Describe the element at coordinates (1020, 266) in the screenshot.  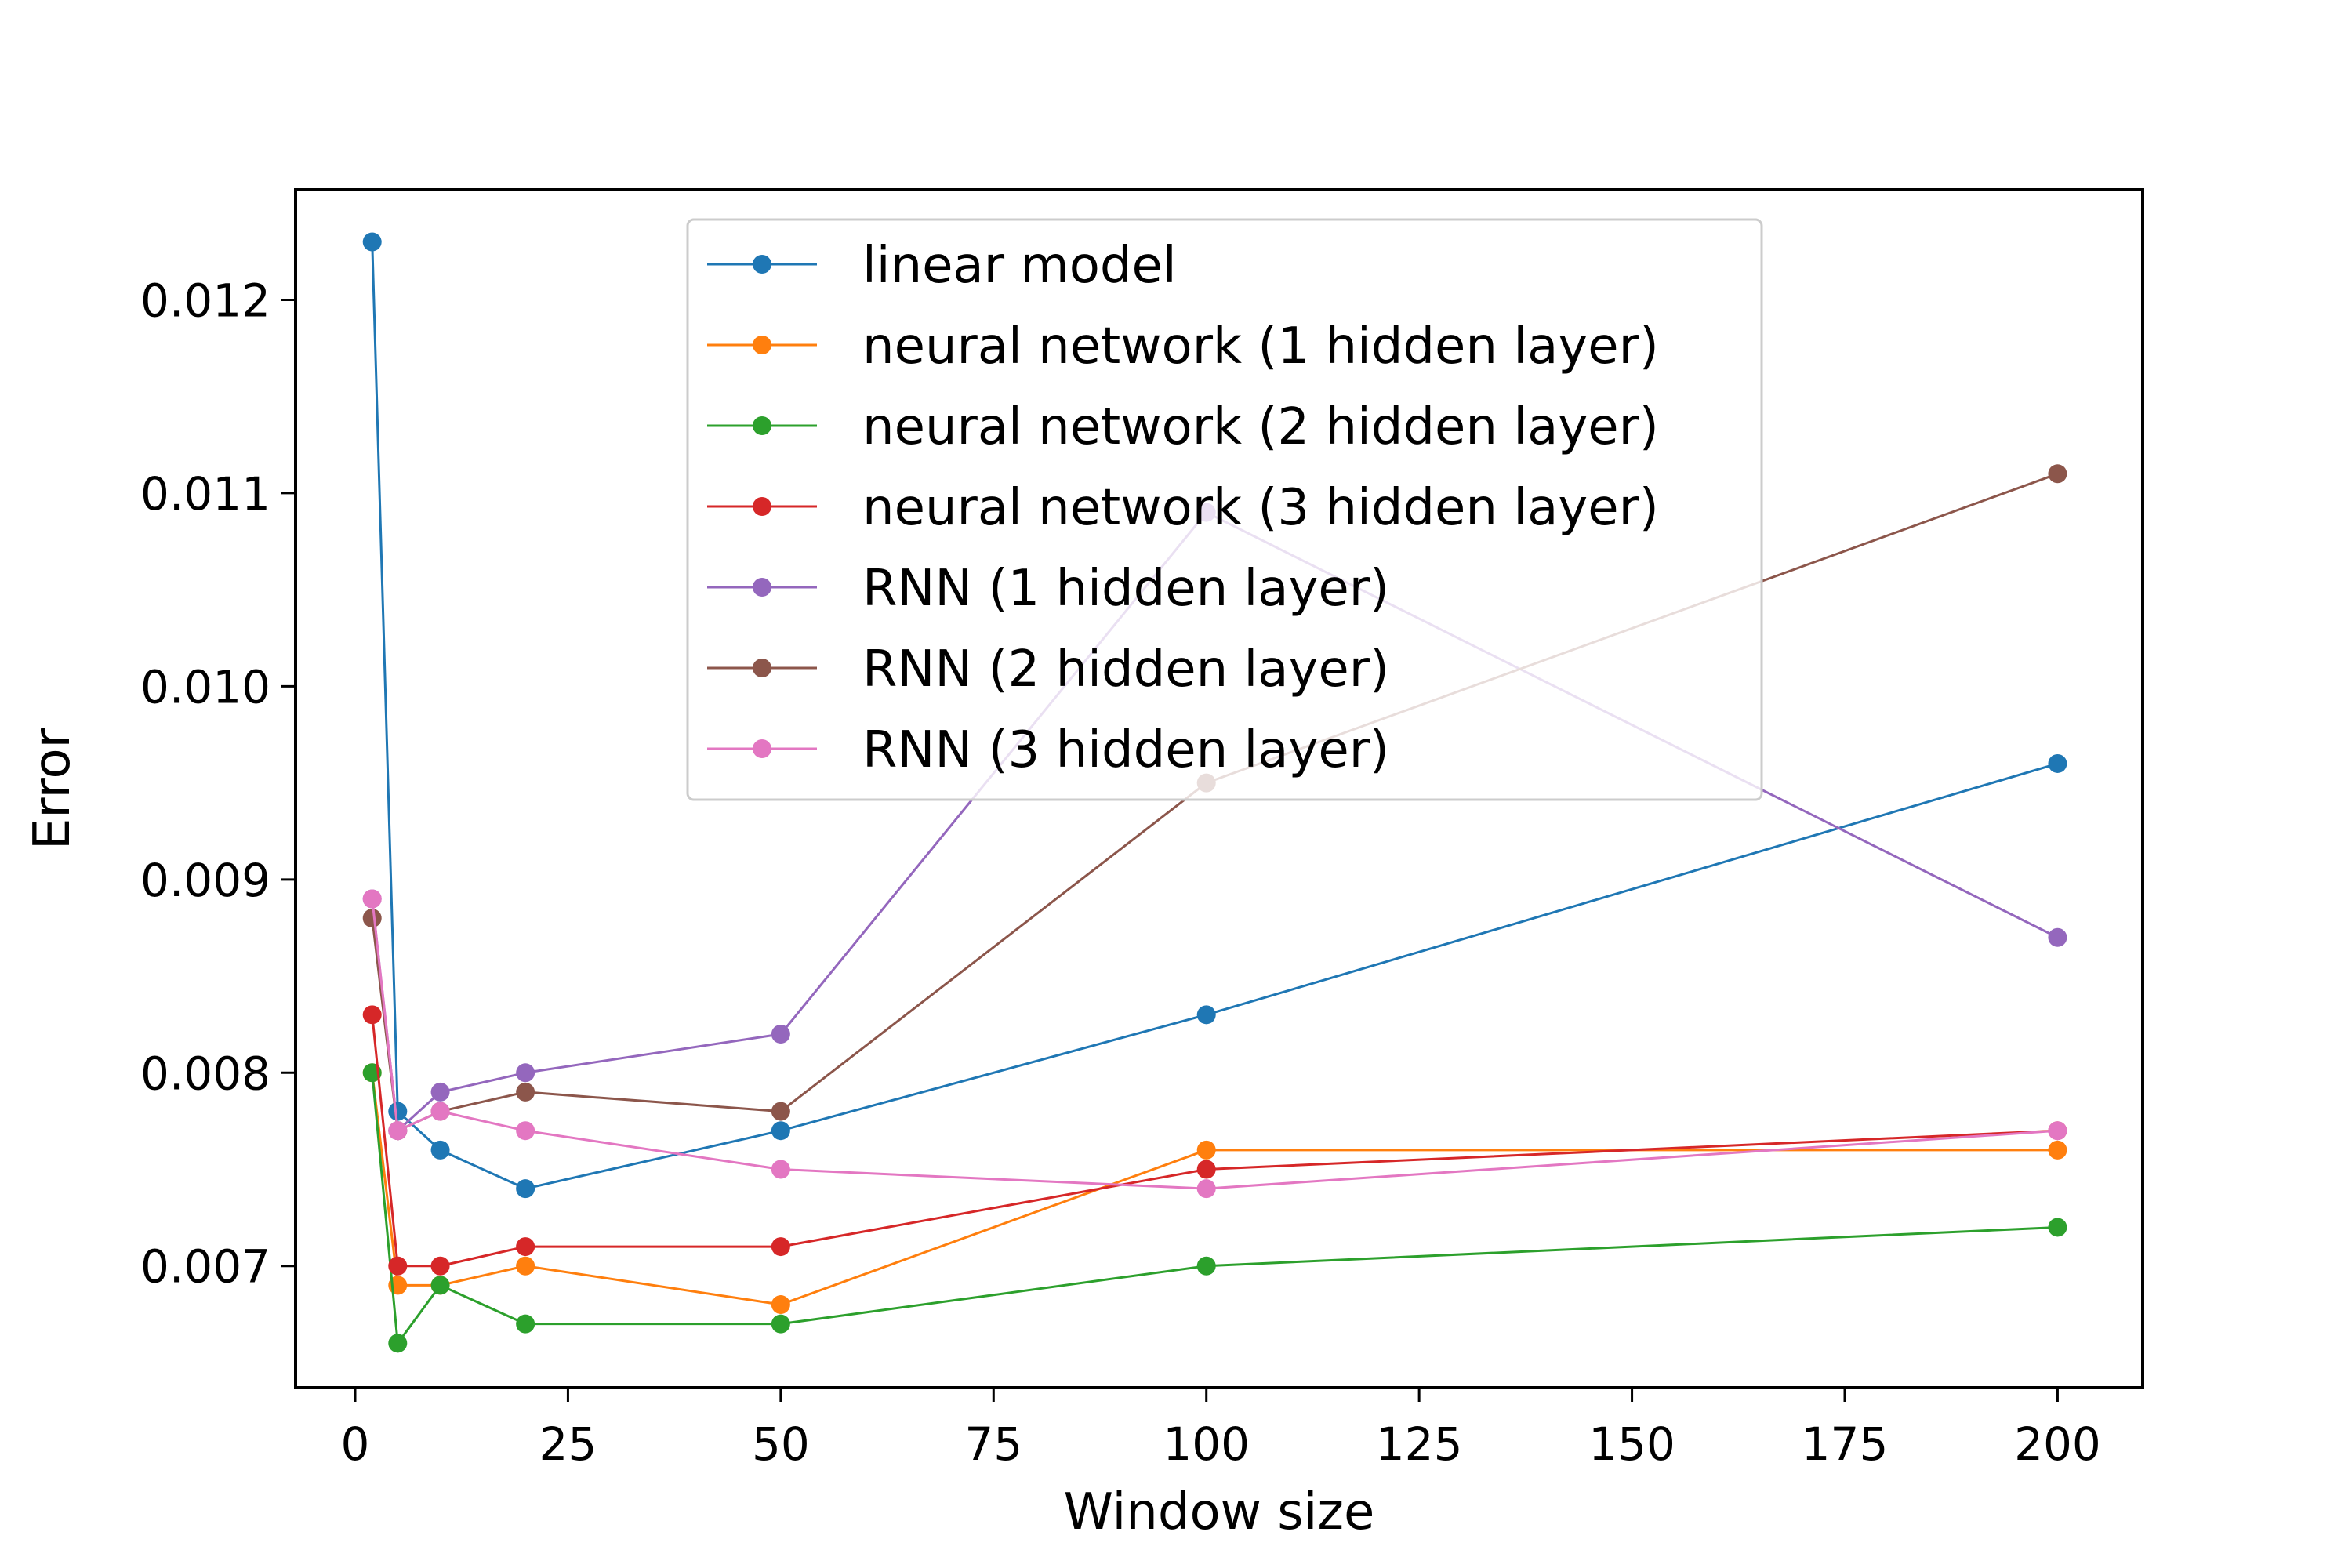
I see `legend-label: linear model` at that location.